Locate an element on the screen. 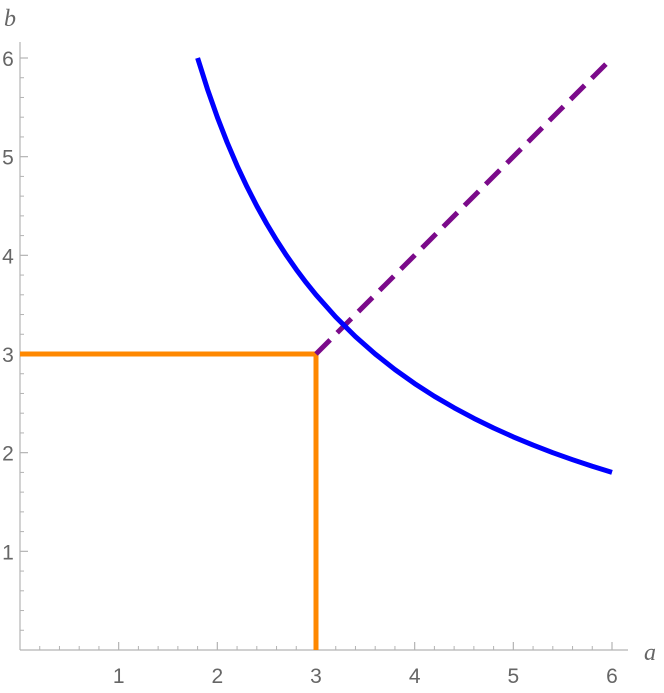  y-minor-ticks is located at coordinates (22, 354).